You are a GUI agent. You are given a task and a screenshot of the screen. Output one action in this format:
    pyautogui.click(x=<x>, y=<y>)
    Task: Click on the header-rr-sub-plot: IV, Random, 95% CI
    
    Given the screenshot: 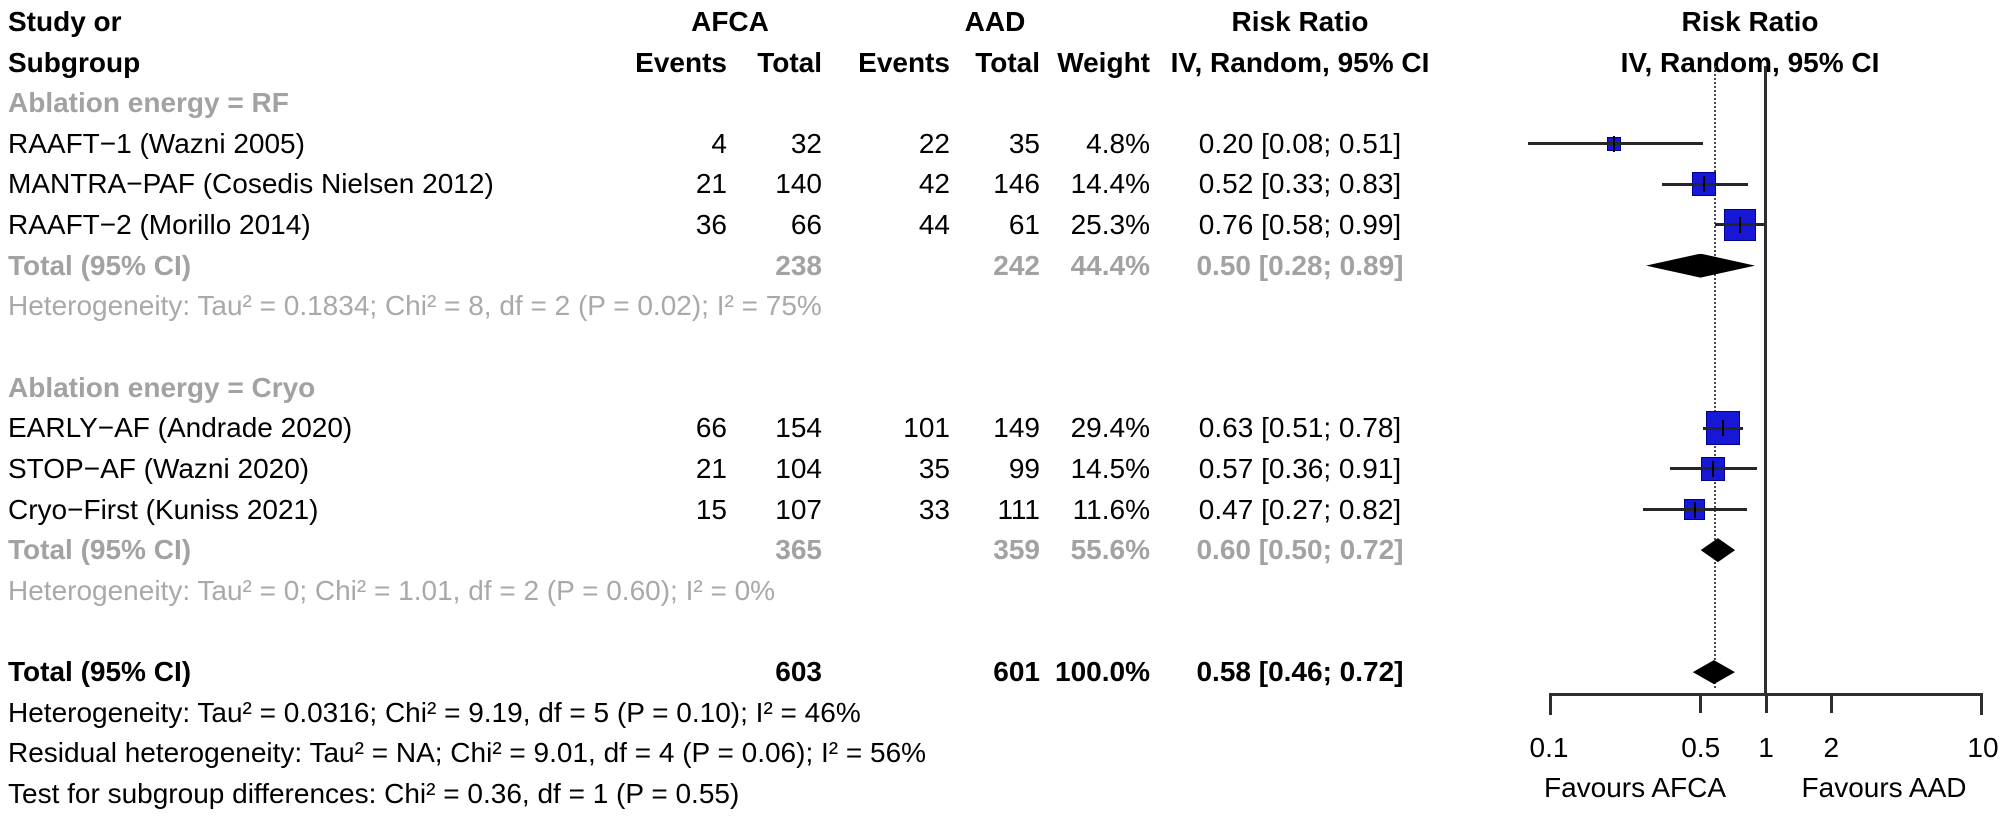 What is the action you would take?
    pyautogui.click(x=1750, y=62)
    